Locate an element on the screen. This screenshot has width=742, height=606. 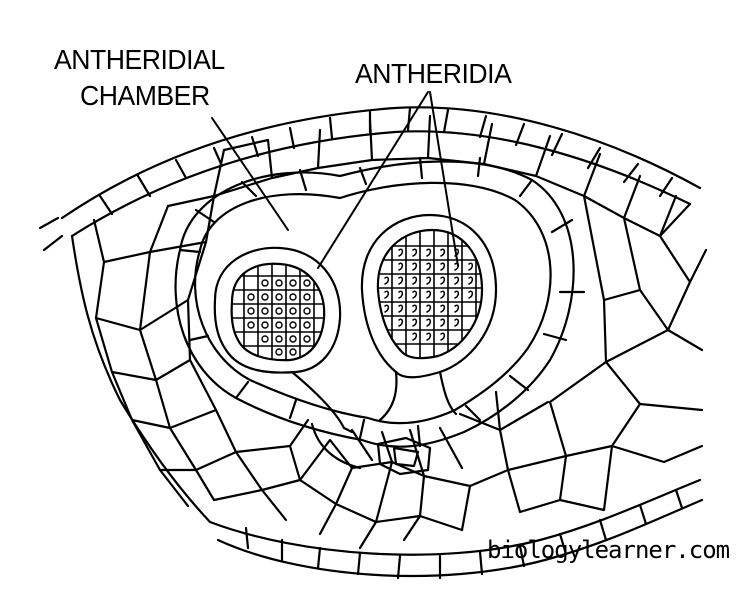
watermark-text: biologylearner.com is located at coordinates (608, 550).